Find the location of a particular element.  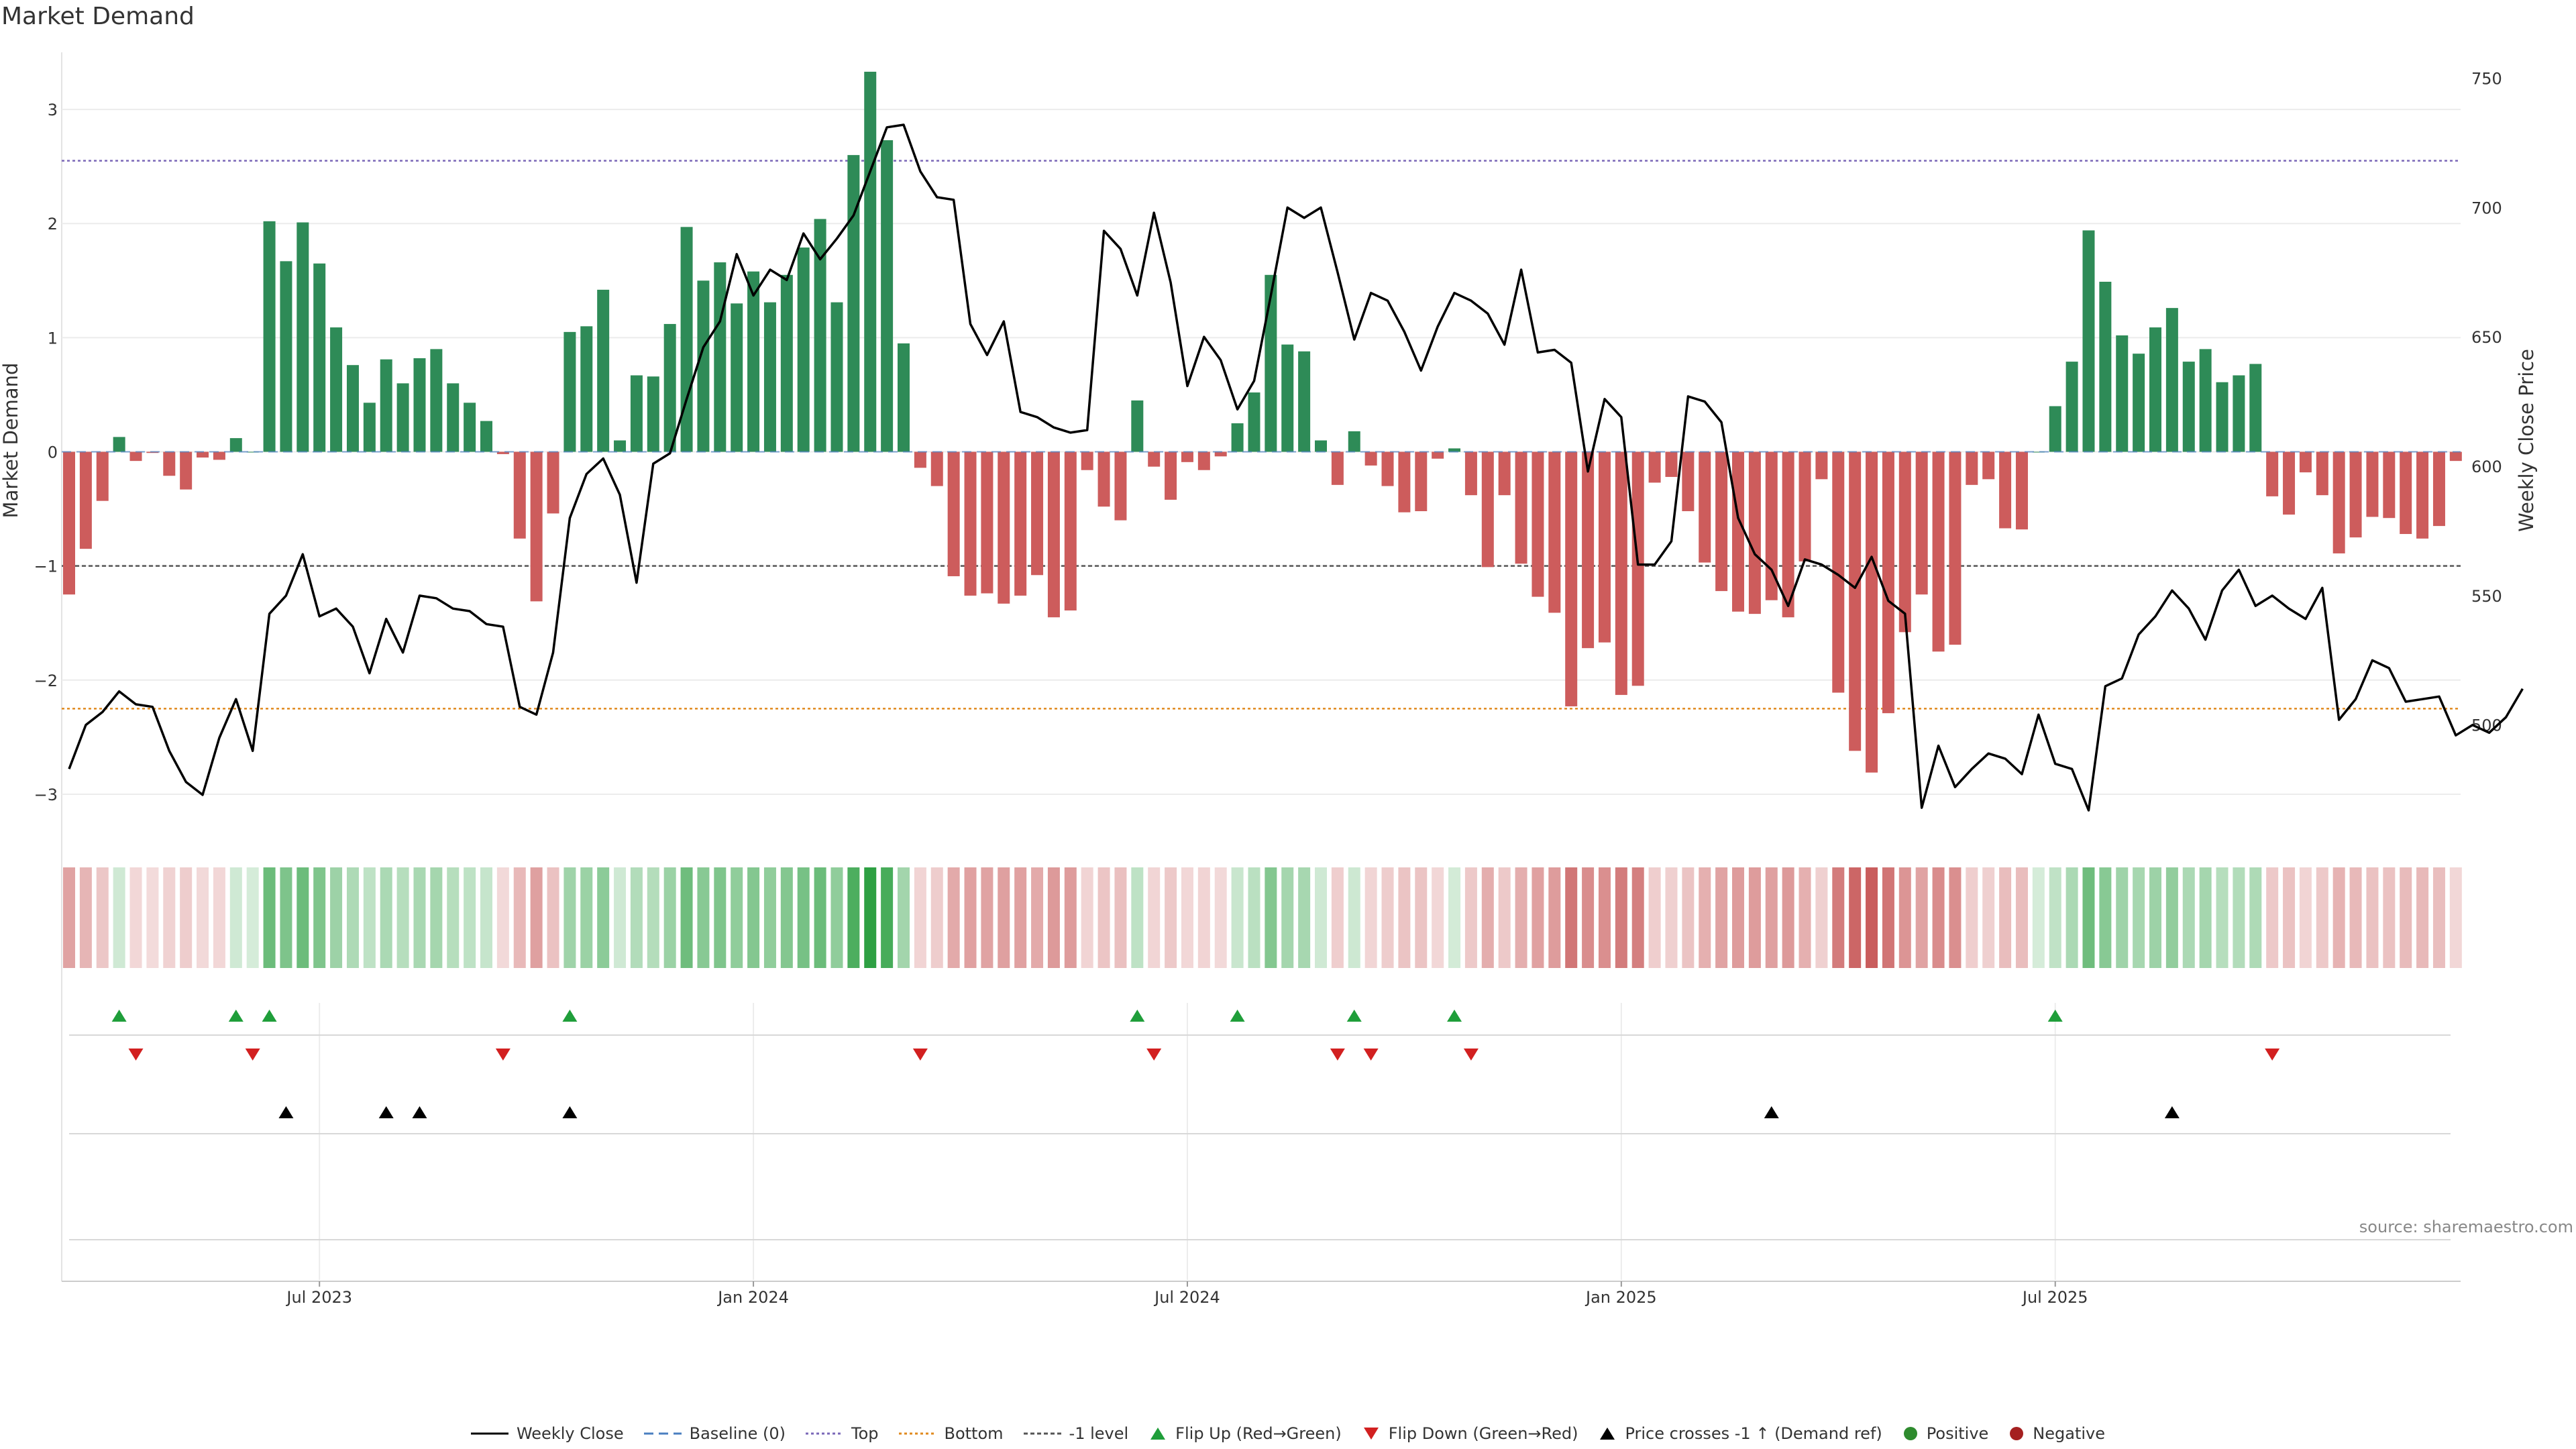

legend-positive: Positive is located at coordinates (1945, 1433).